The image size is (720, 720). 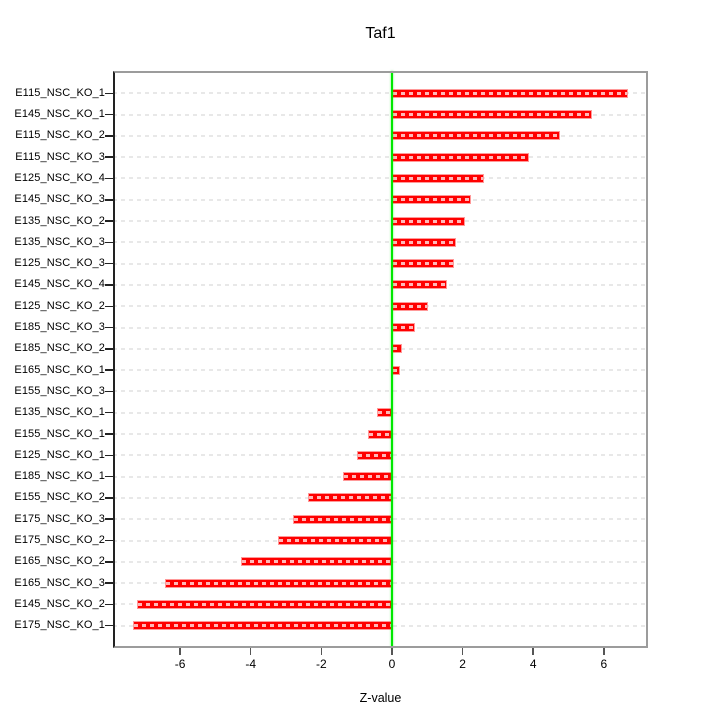 I want to click on y-axis-label: E155_NSC_KO_2, so click(x=59, y=497).